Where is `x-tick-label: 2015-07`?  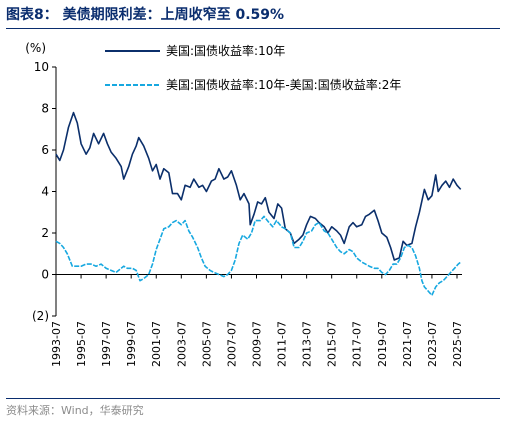
x-tick-label: 2015-07 is located at coordinates (332, 344).